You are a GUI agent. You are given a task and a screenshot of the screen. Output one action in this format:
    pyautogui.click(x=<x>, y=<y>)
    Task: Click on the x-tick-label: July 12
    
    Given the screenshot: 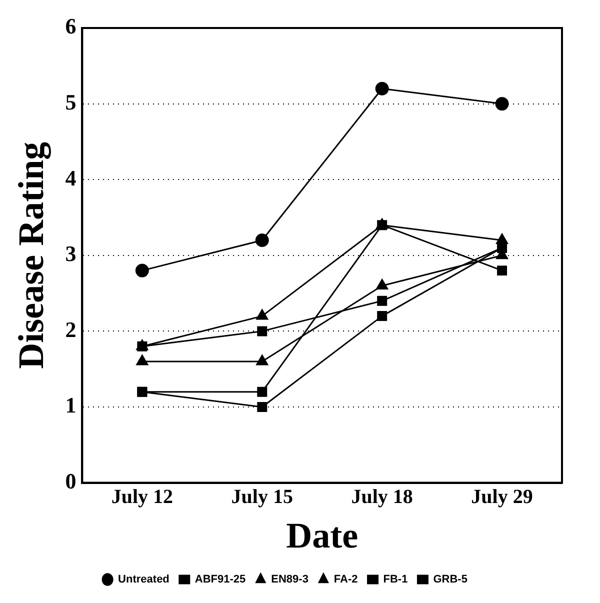 What is the action you would take?
    pyautogui.click(x=142, y=497)
    